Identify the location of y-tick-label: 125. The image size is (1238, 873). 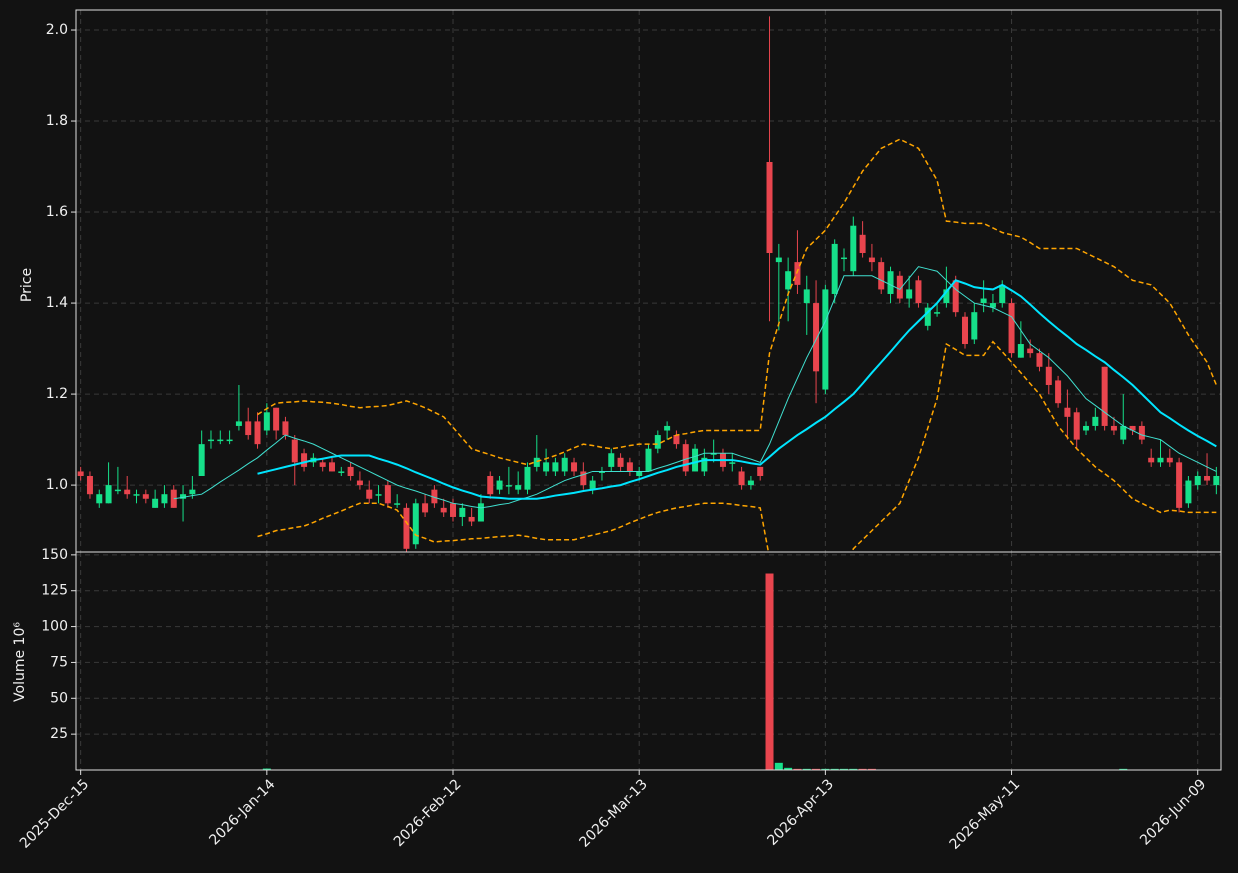
(54, 591).